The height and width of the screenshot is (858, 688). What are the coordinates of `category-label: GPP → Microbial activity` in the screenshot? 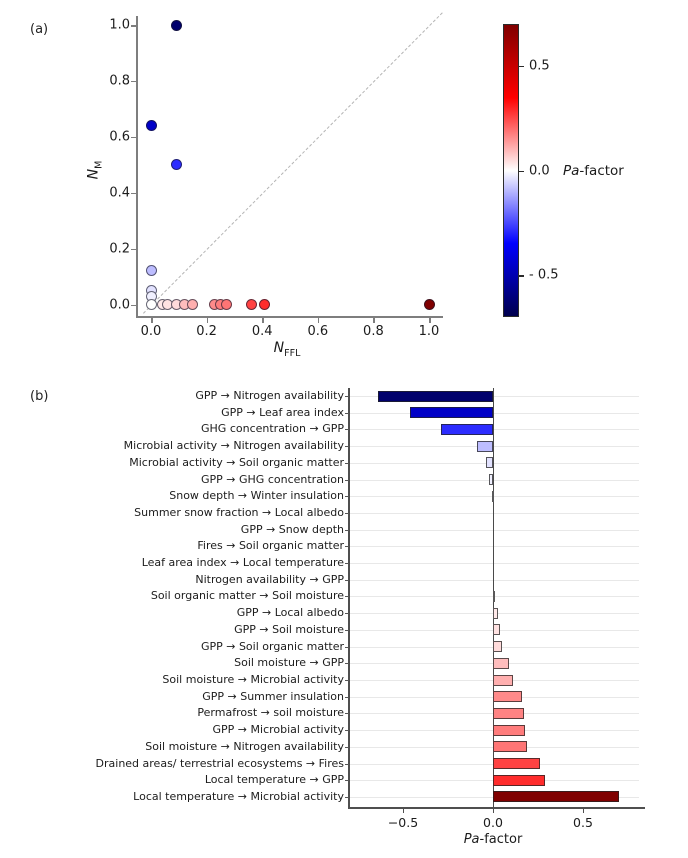 It's located at (278, 730).